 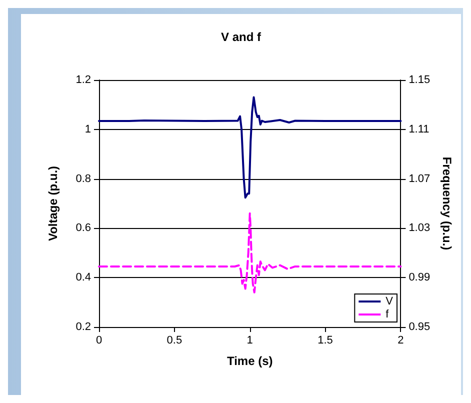 What do you see at coordinates (249, 340) in the screenshot?
I see `x-tick-label: 1` at bounding box center [249, 340].